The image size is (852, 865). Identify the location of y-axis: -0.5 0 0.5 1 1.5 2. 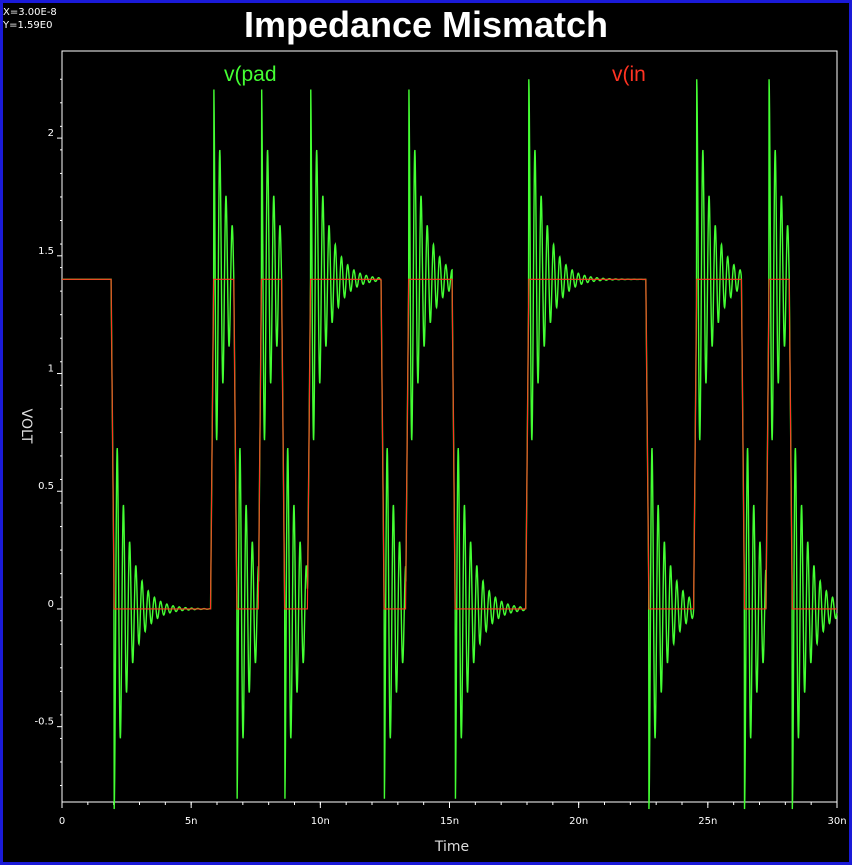
(48, 432).